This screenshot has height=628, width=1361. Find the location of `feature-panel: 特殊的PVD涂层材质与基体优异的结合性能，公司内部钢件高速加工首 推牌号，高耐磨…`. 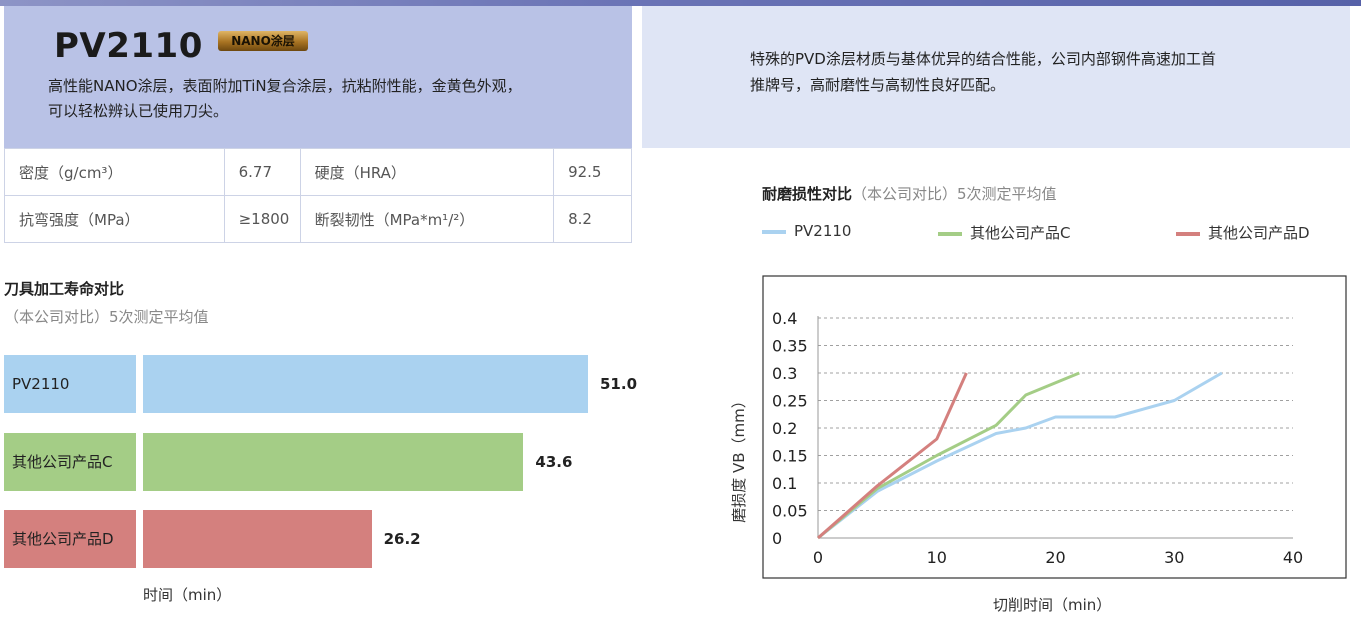

feature-panel: 特殊的PVD涂层材质与基体优异的结合性能，公司内部钢件高速加工首 推牌号，高耐磨… is located at coordinates (996, 77).